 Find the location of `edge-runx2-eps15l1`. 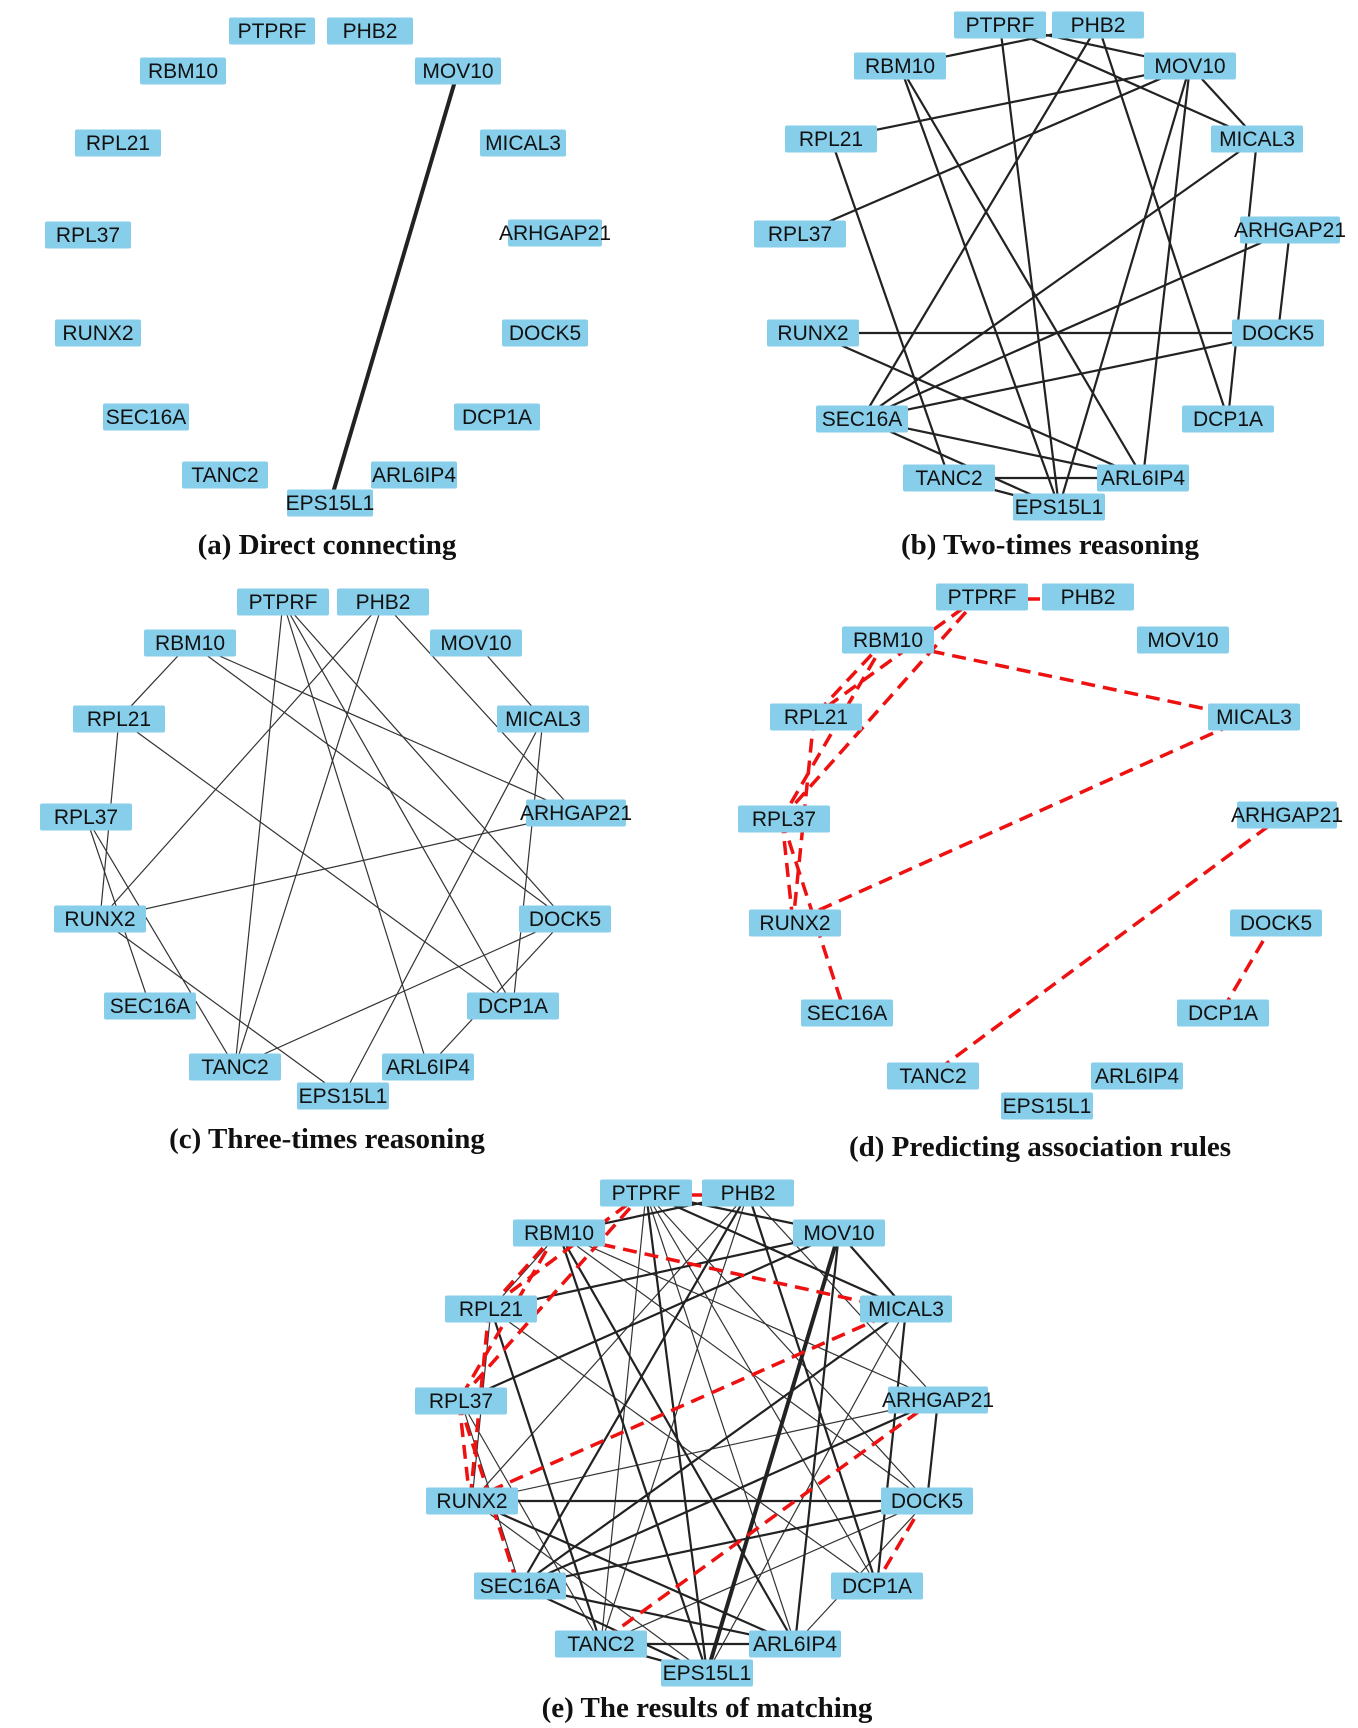

edge-runx2-eps15l1 is located at coordinates (221, 1007).